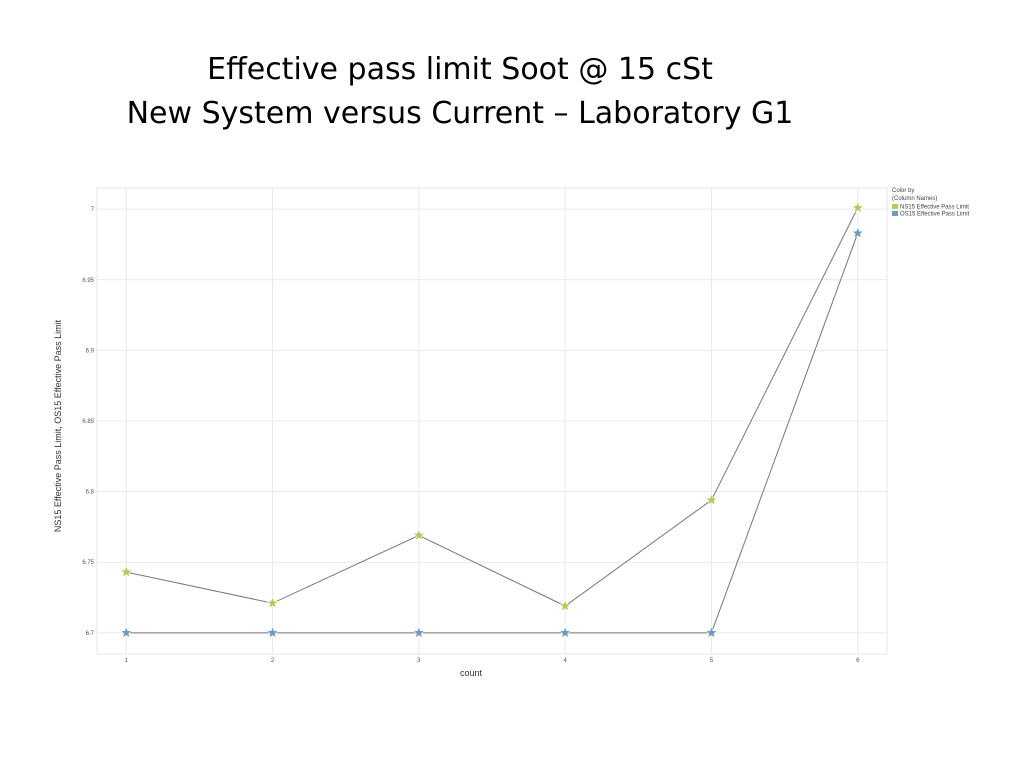 This screenshot has height=768, width=1024. I want to click on x-tick-labels: 1 2 3 4 5 6, so click(492, 661).